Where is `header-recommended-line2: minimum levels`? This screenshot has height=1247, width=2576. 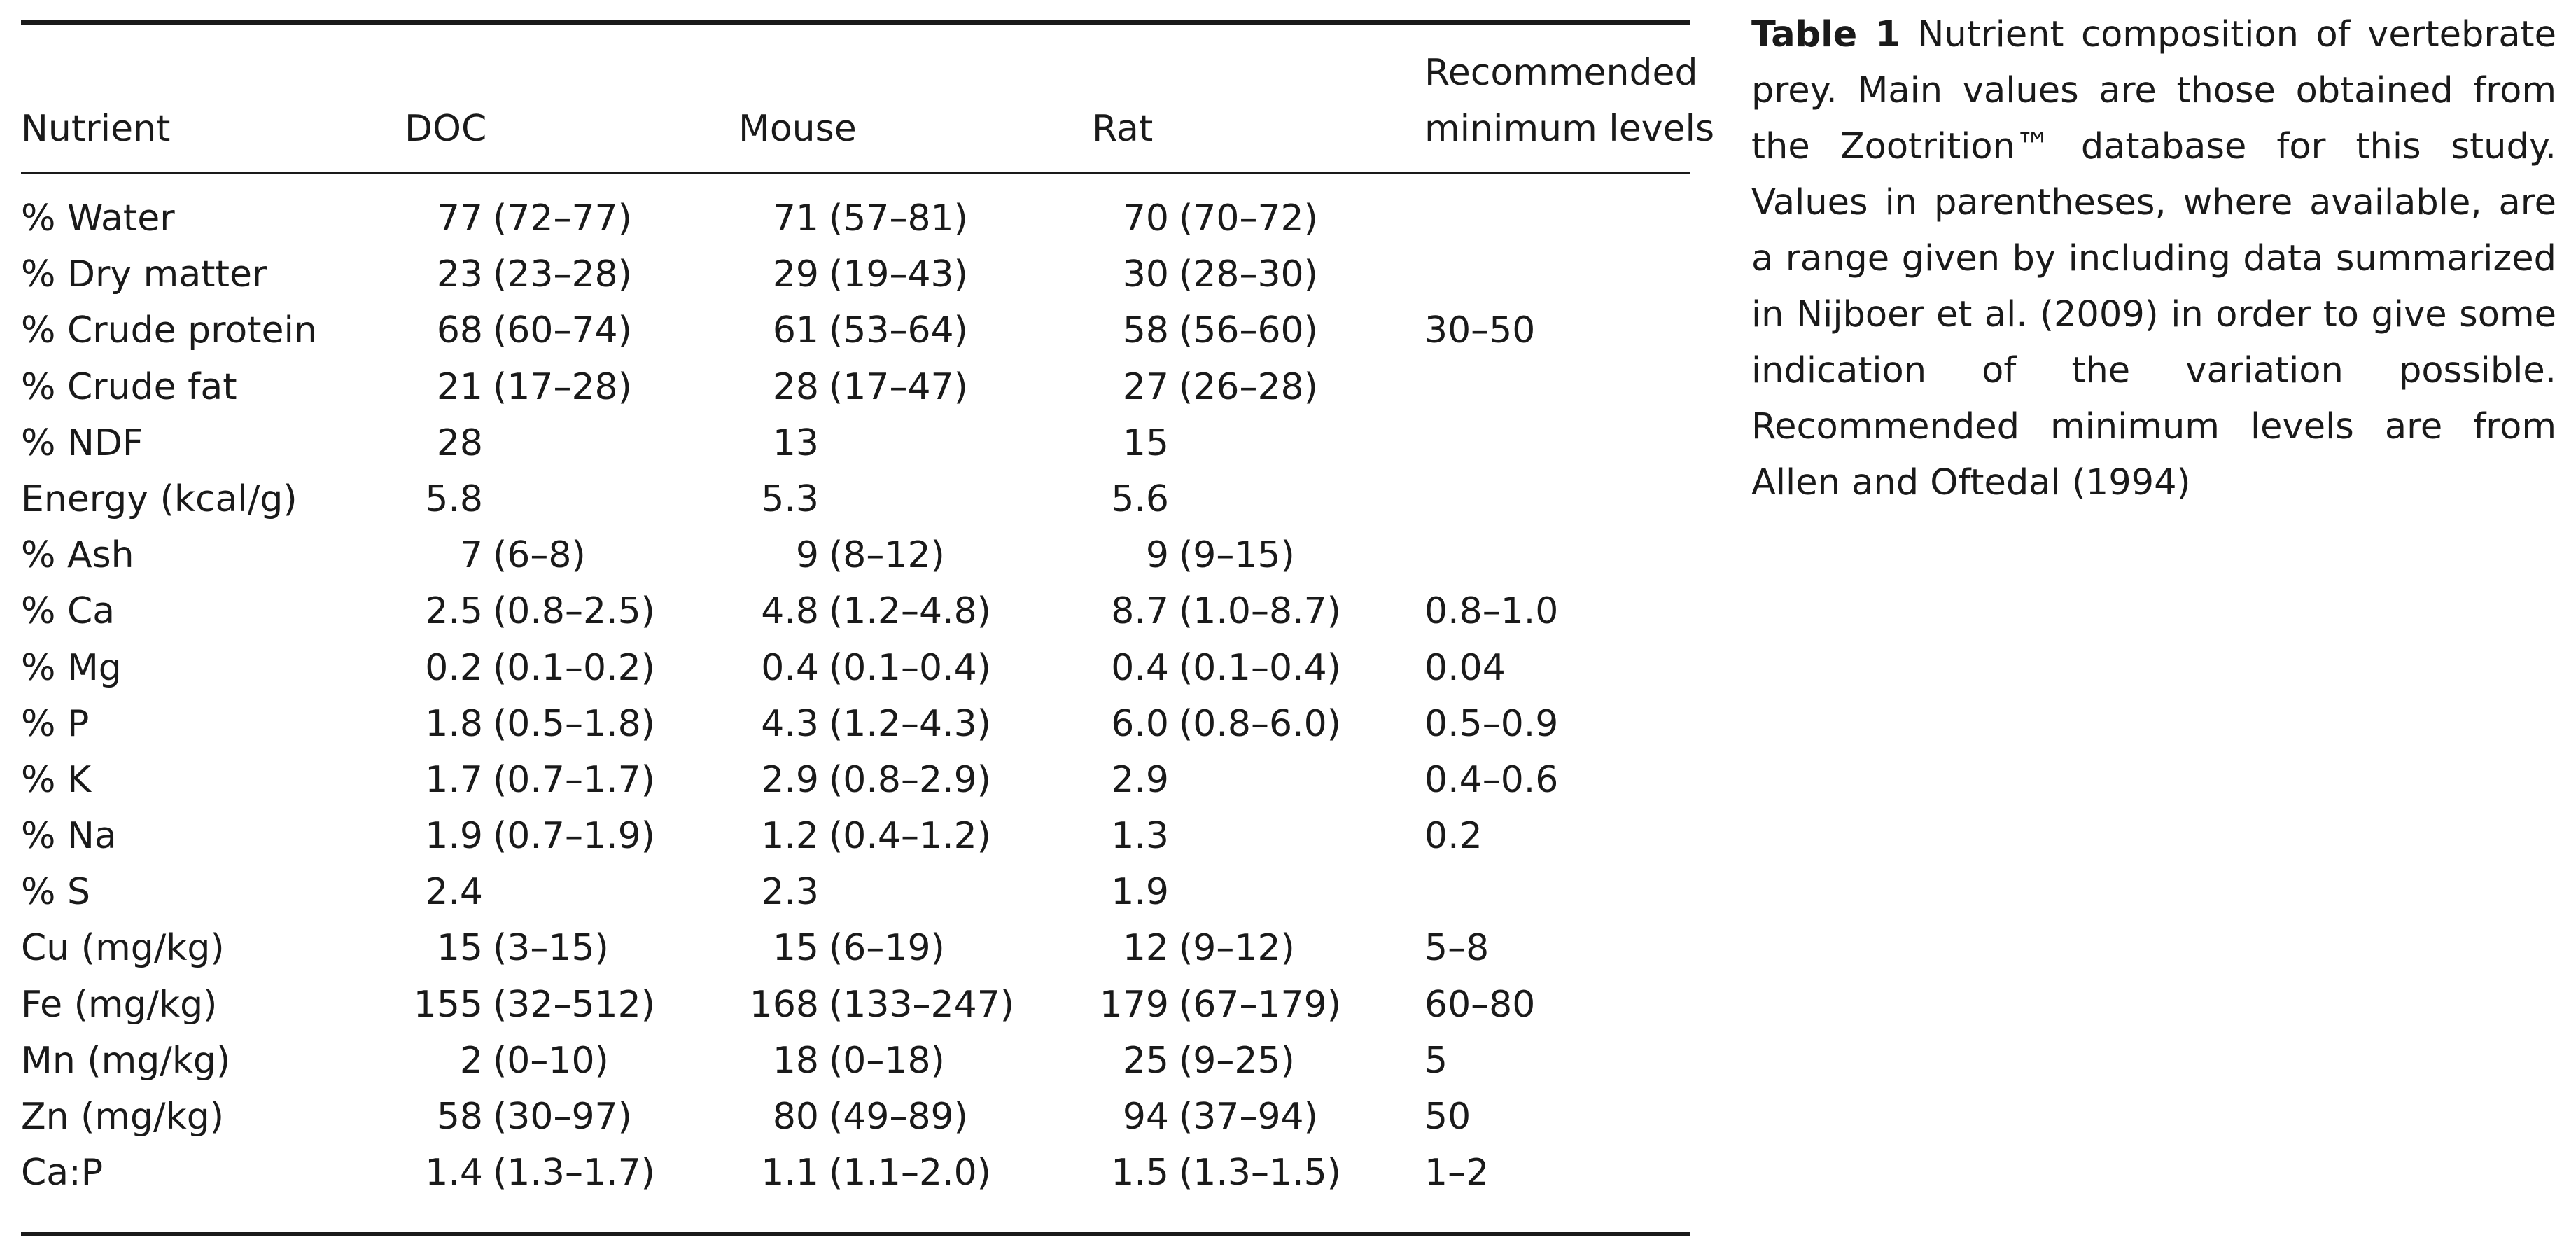
header-recommended-line2: minimum levels is located at coordinates (1569, 129).